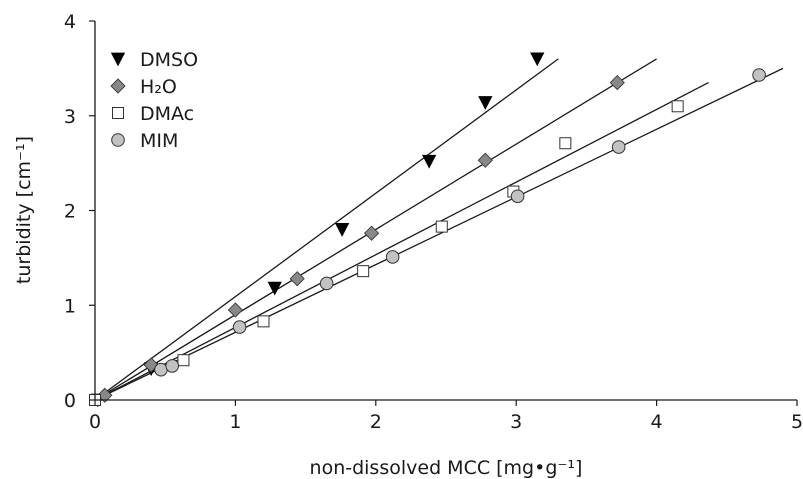 The height and width of the screenshot is (479, 803). What do you see at coordinates (24, 210) in the screenshot?
I see `y-axis-title: turbidity [cm⁻¹]` at bounding box center [24, 210].